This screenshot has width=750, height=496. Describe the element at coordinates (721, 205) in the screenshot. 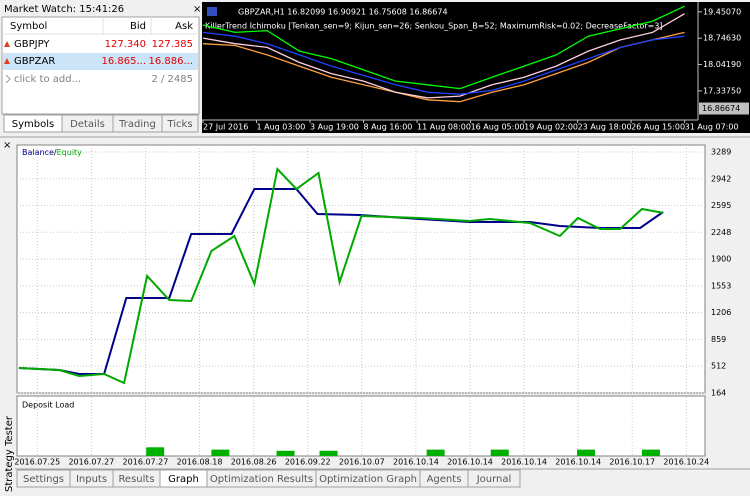

I see `y-tick-label: 2595` at that location.